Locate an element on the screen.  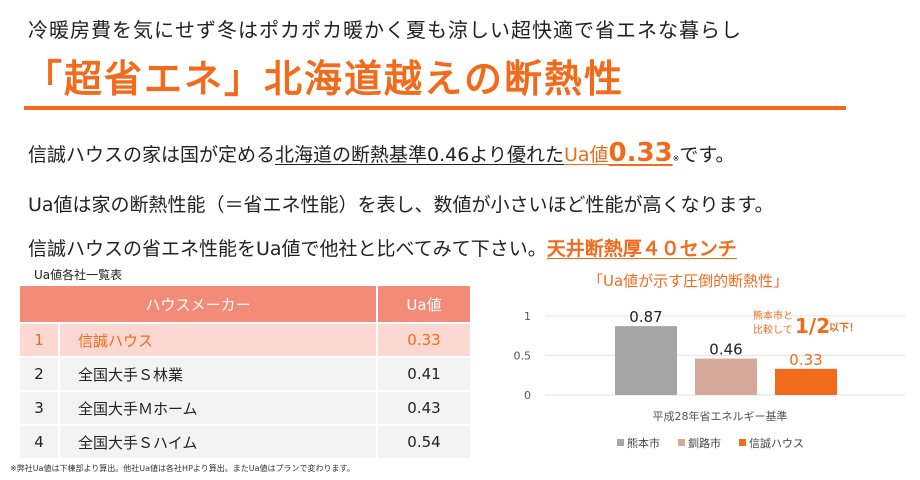
table-row: 3 全国大手Ｍホーム 0.43 is located at coordinates (245, 408).